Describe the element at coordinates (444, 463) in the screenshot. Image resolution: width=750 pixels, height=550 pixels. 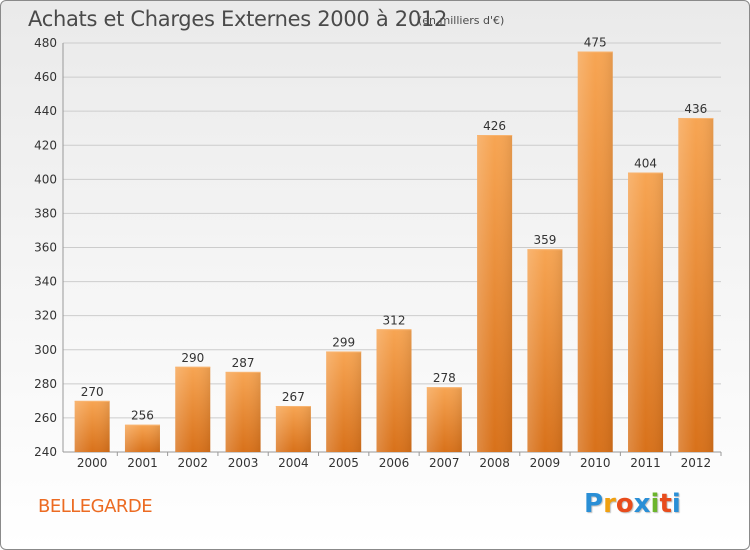
I see `x-tick-label: 2007` at that location.